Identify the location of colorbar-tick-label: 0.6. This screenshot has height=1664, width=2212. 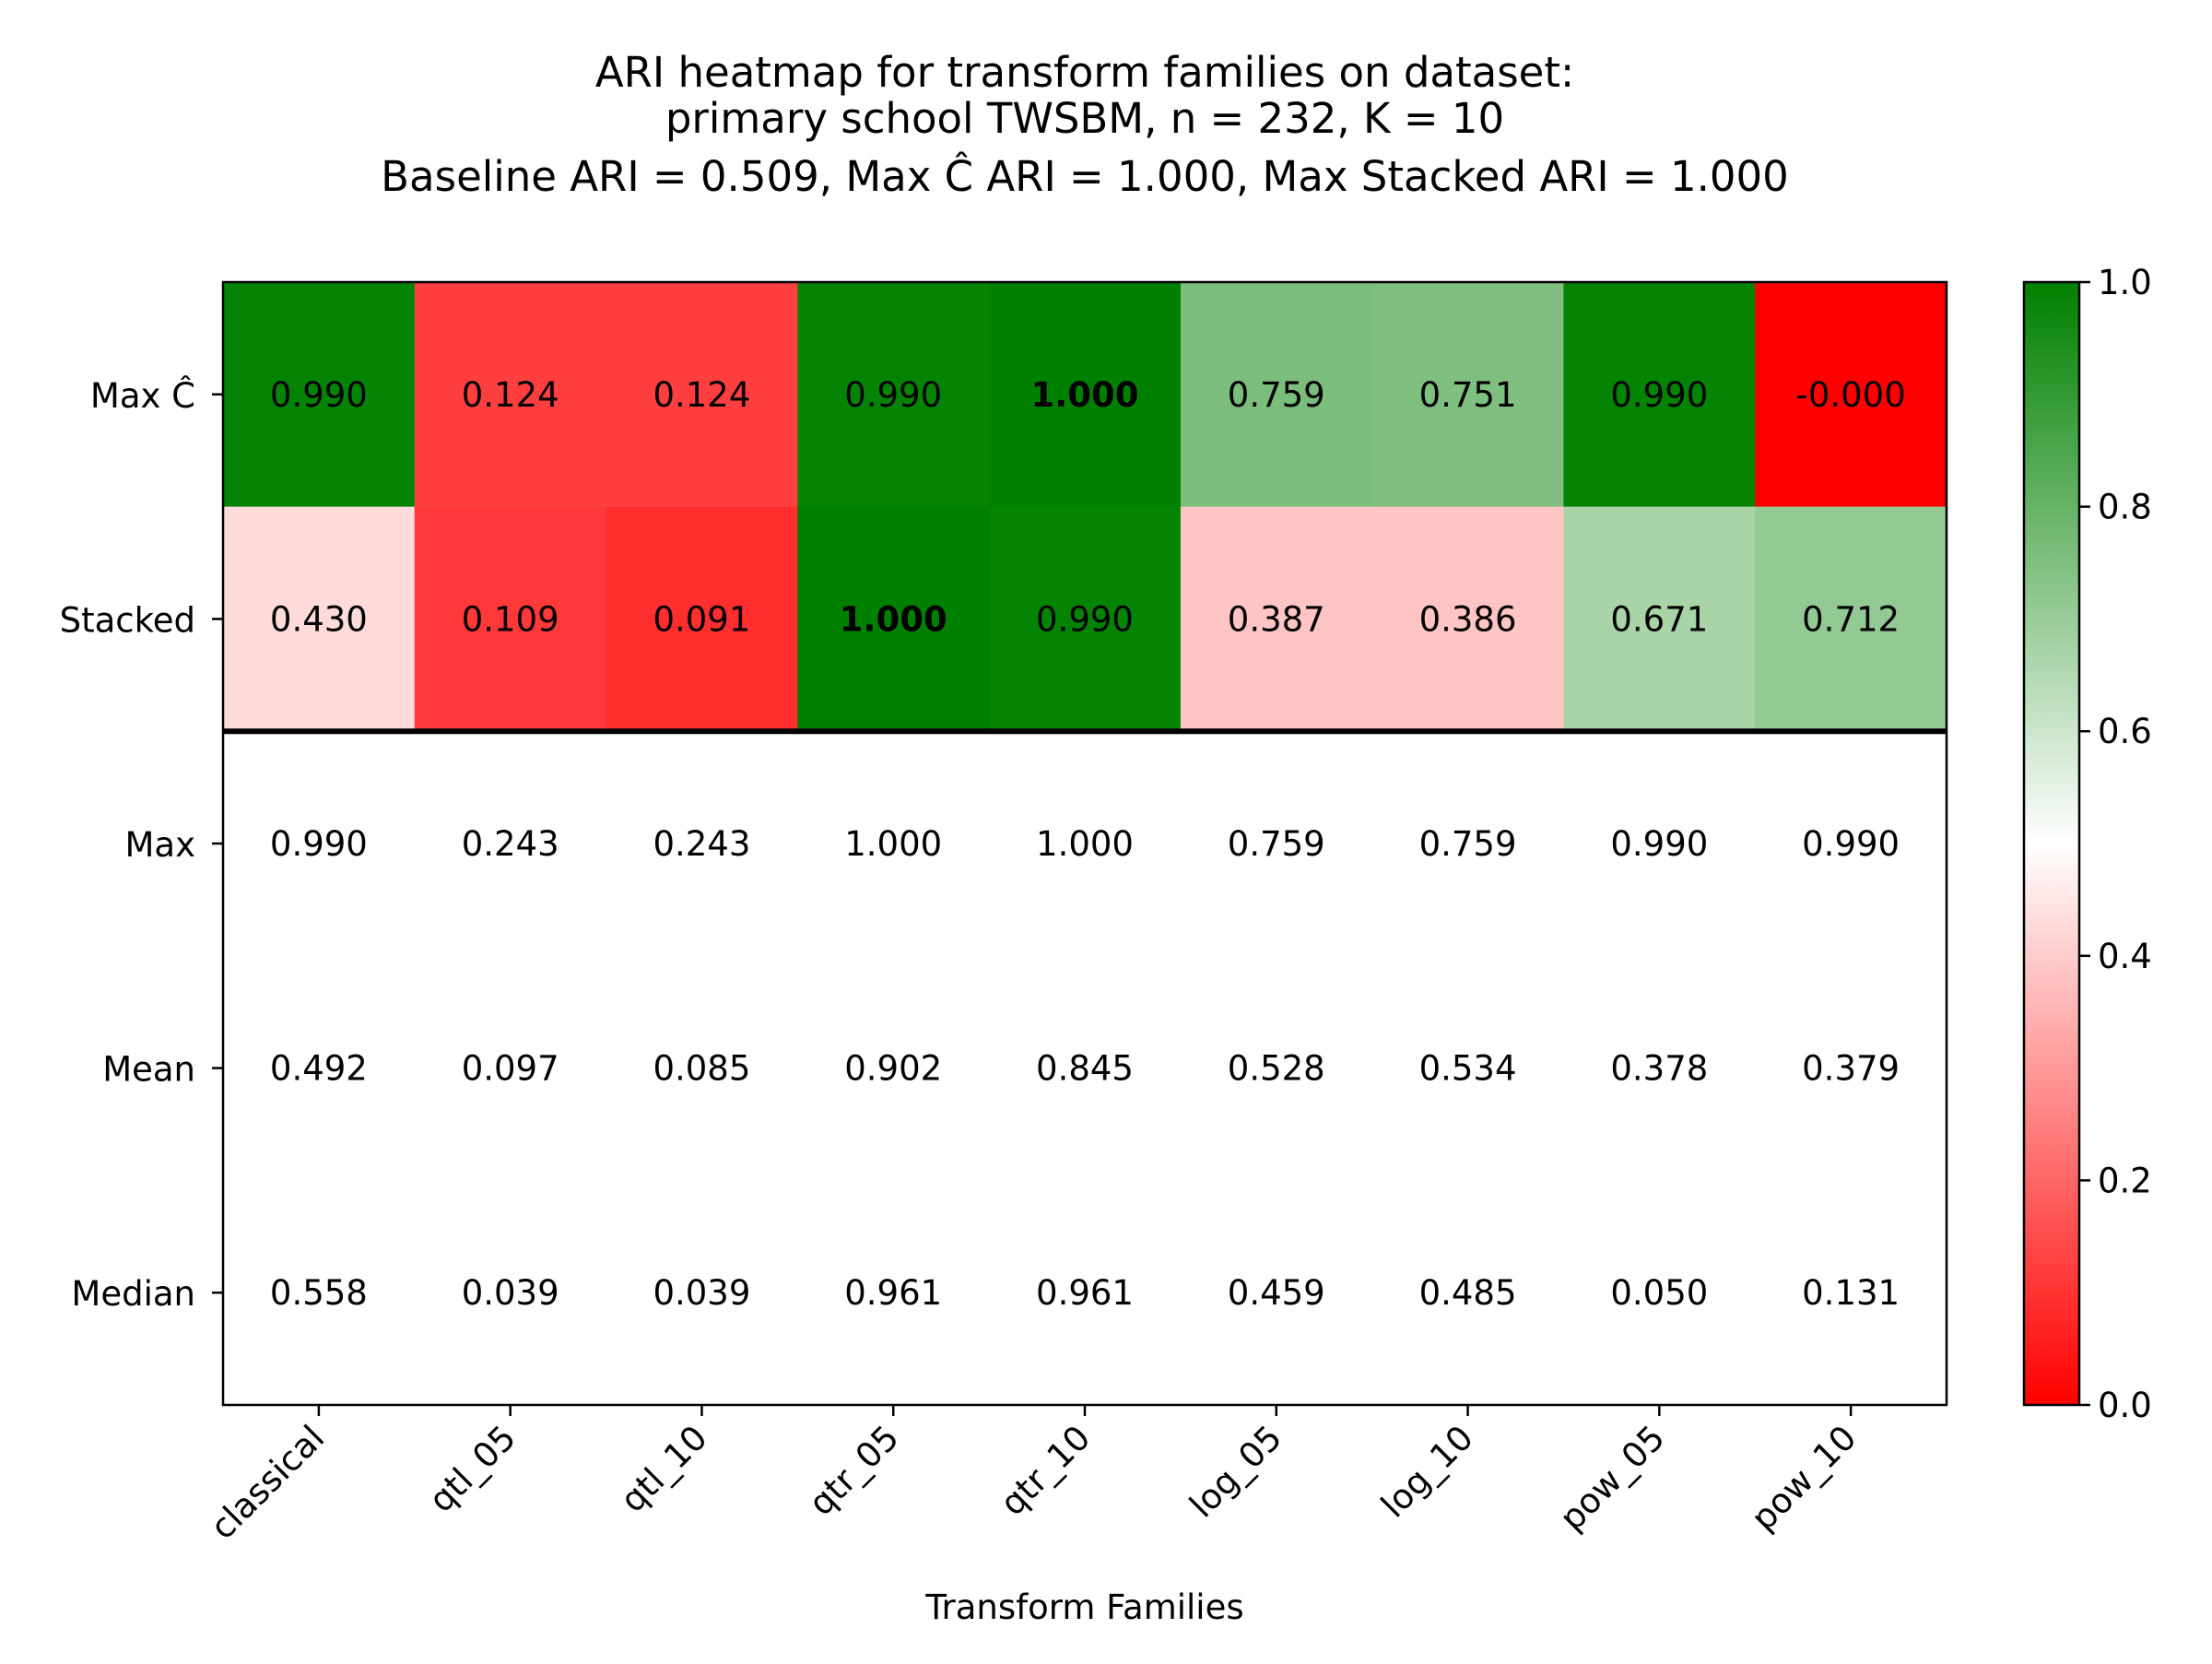
(2125, 731).